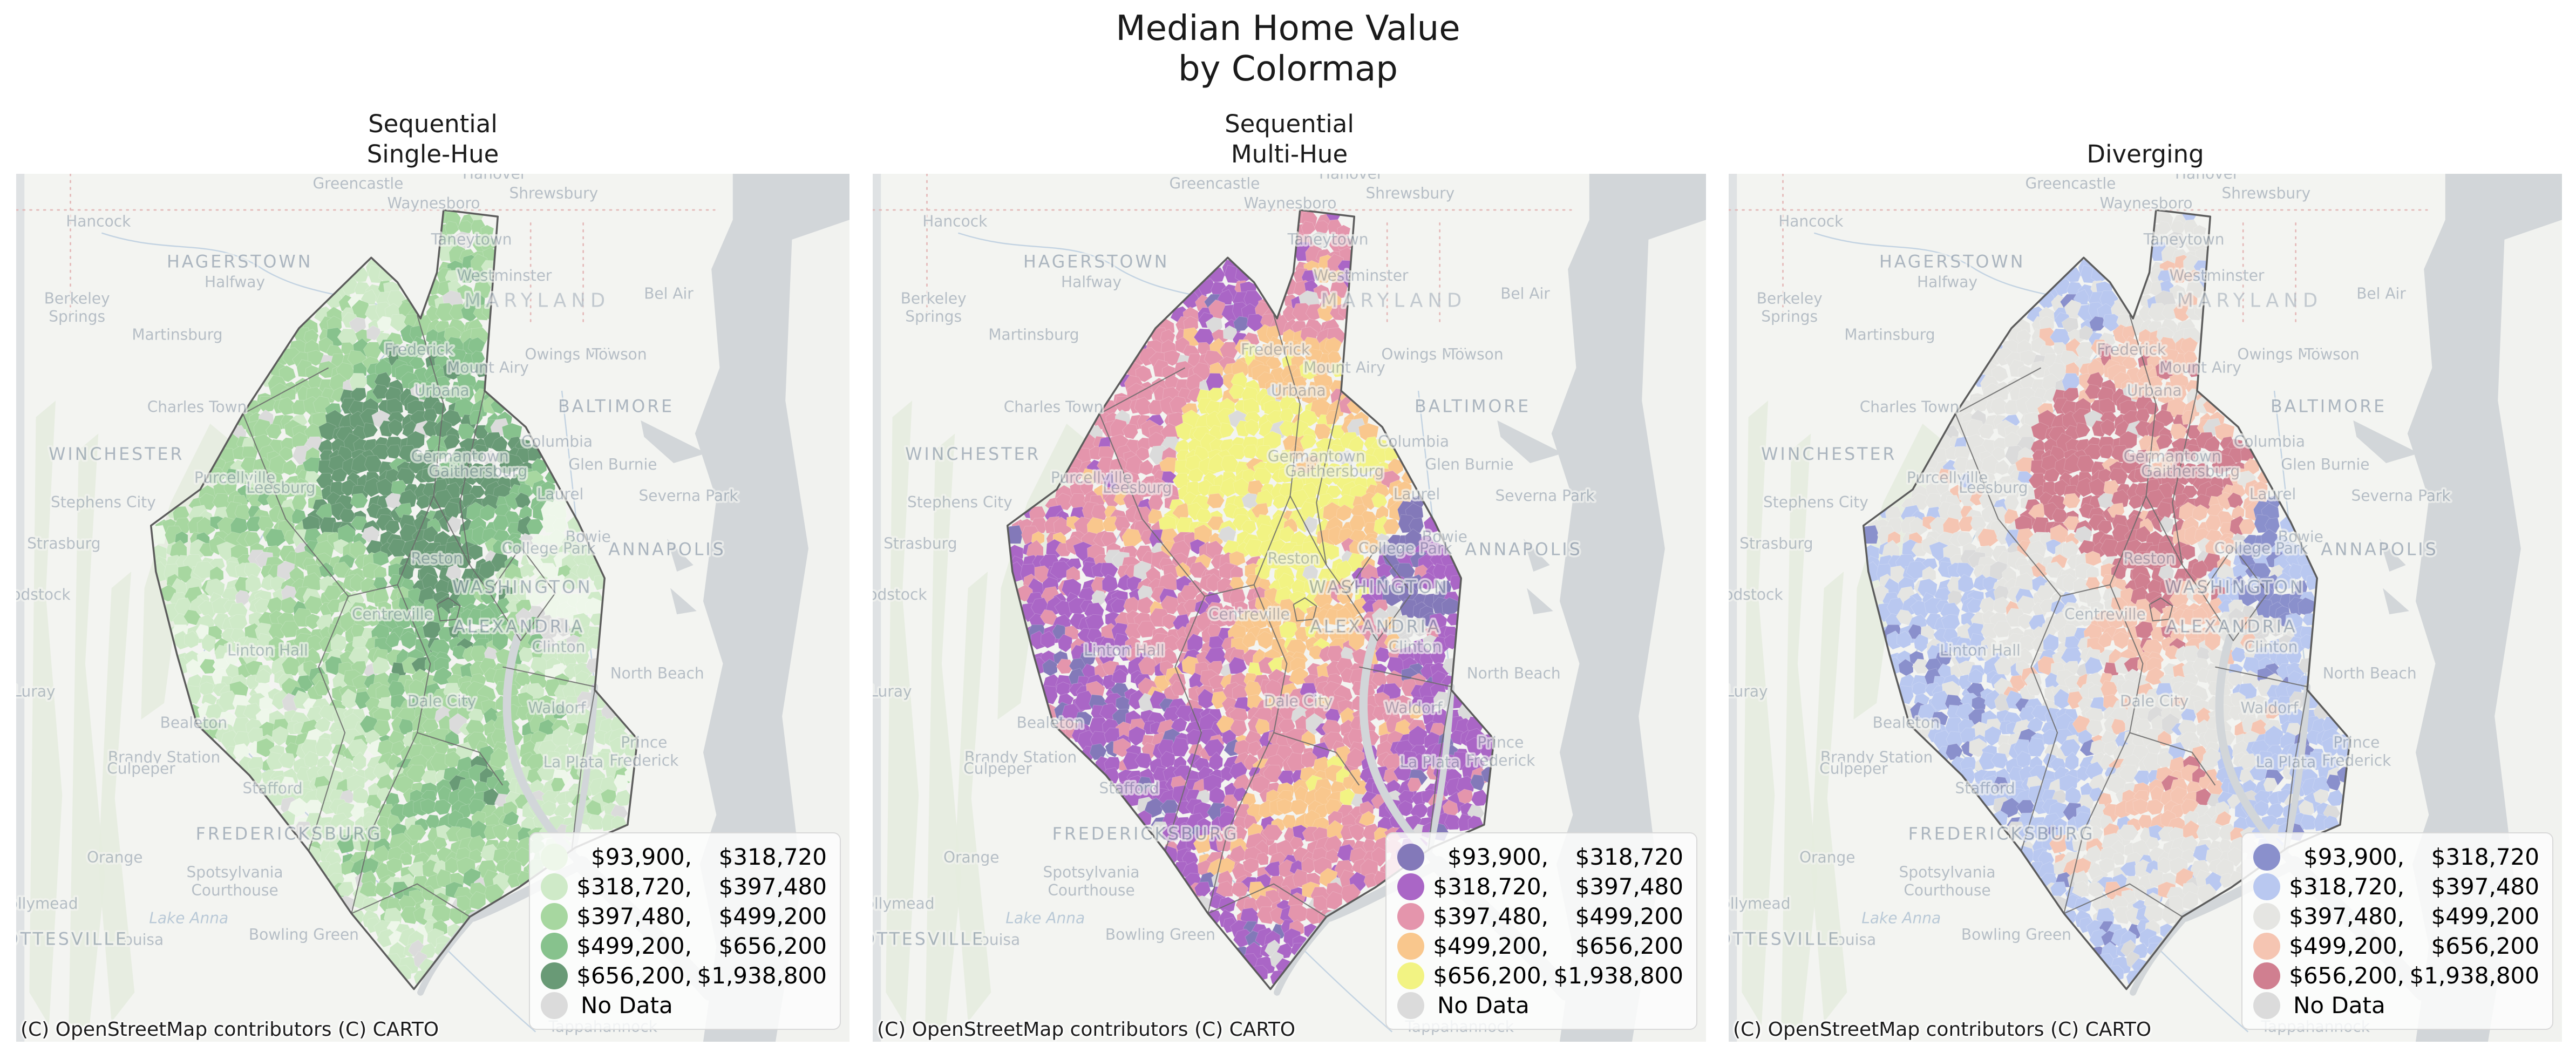 The height and width of the screenshot is (1059, 2576). What do you see at coordinates (197, 407) in the screenshot?
I see `map-label: Charles Town` at bounding box center [197, 407].